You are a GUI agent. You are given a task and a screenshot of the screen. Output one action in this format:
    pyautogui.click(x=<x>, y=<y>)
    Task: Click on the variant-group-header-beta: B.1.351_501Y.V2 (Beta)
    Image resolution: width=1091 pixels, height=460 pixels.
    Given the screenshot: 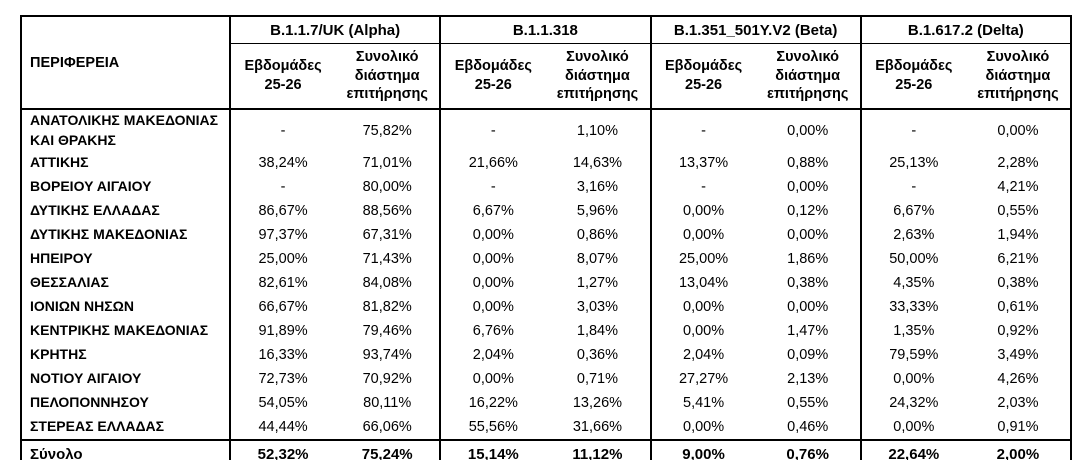 What is the action you would take?
    pyautogui.click(x=755, y=30)
    